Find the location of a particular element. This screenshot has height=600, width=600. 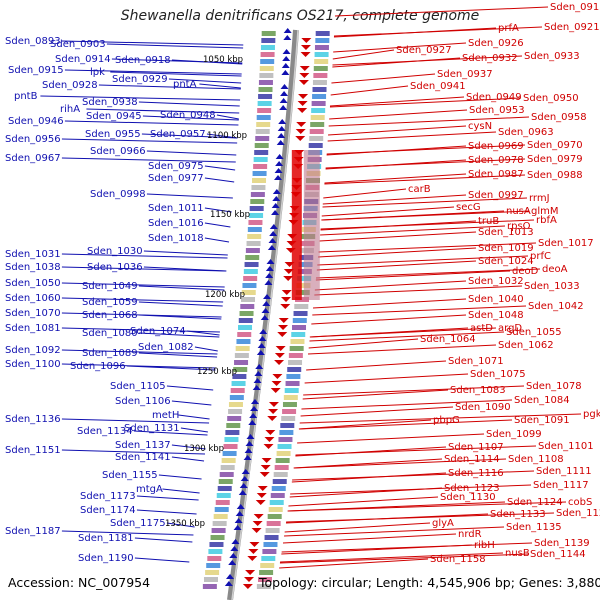

gene-label-cobs: cobS is located at coordinates (580, 502).